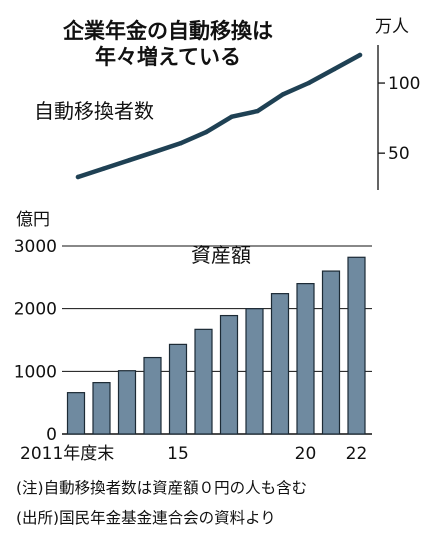 The image size is (425, 538). What do you see at coordinates (399, 154) in the screenshot?
I see `line-y-tick-label: 50` at bounding box center [399, 154].